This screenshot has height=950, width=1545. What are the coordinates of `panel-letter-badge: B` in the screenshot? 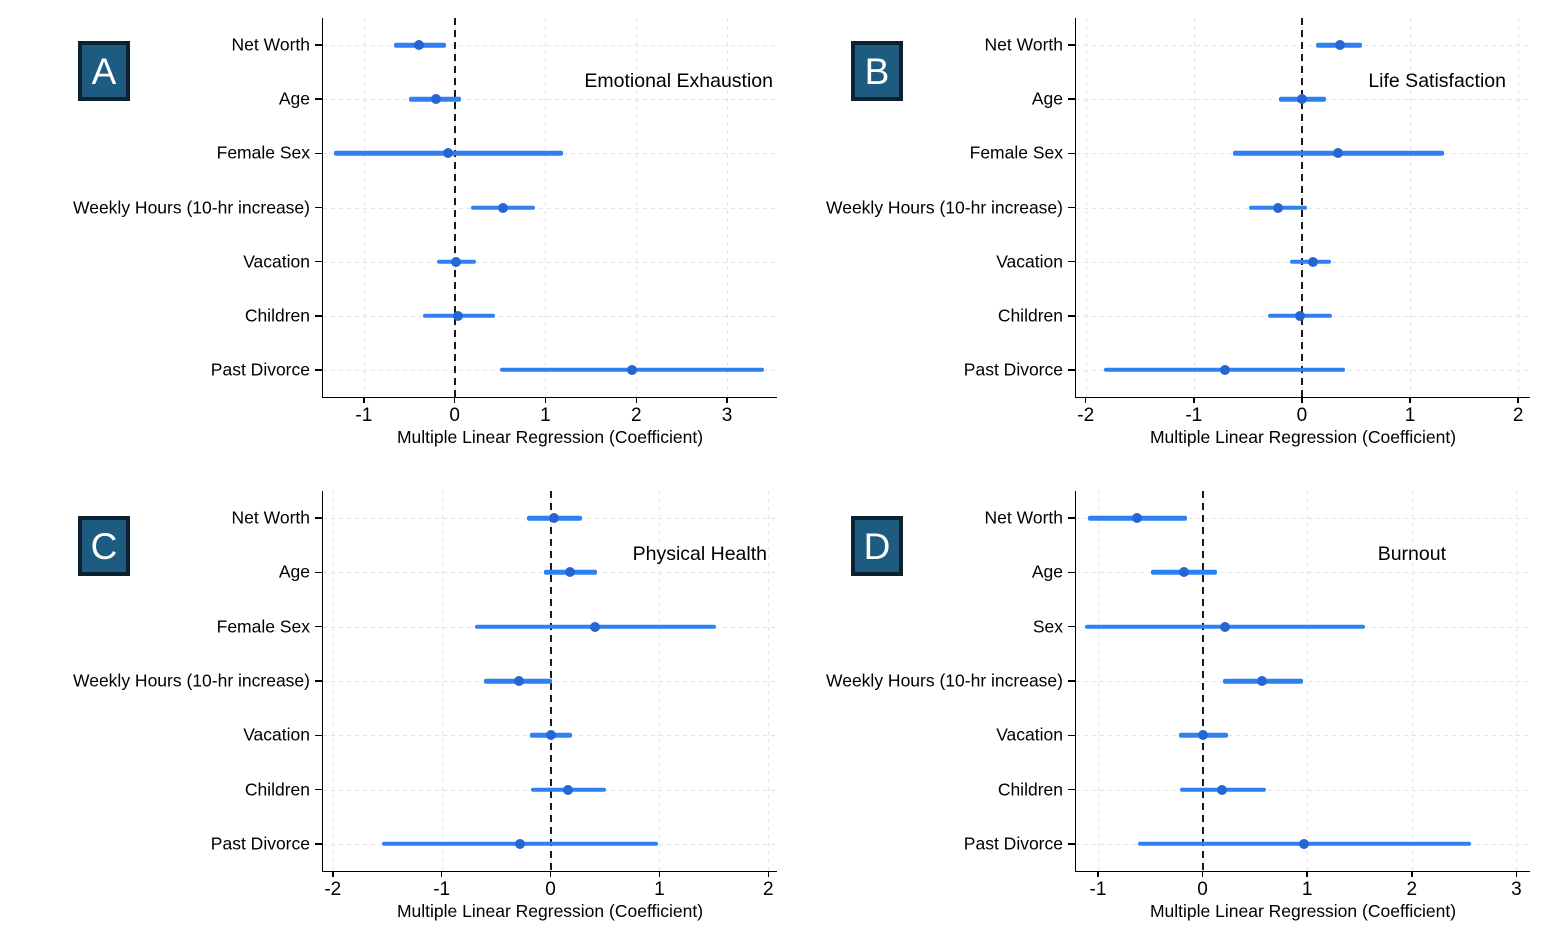 It's located at (877, 71).